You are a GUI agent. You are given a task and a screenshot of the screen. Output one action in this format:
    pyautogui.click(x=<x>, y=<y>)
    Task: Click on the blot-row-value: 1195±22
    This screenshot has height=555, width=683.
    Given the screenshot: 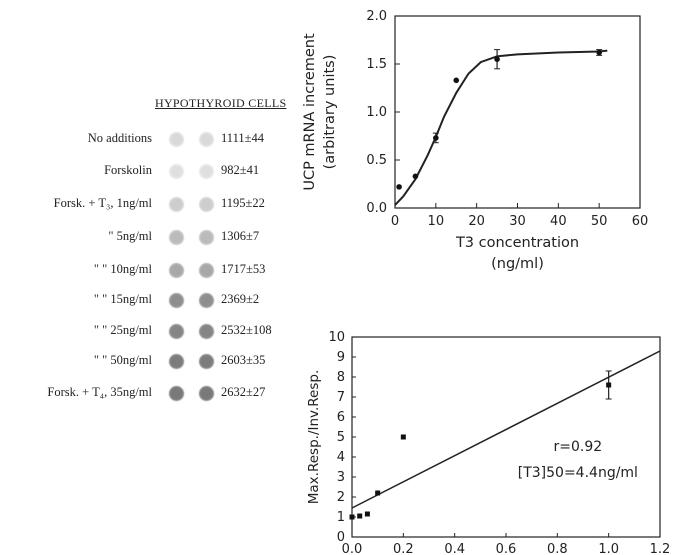 What is the action you would take?
    pyautogui.click(x=243, y=203)
    